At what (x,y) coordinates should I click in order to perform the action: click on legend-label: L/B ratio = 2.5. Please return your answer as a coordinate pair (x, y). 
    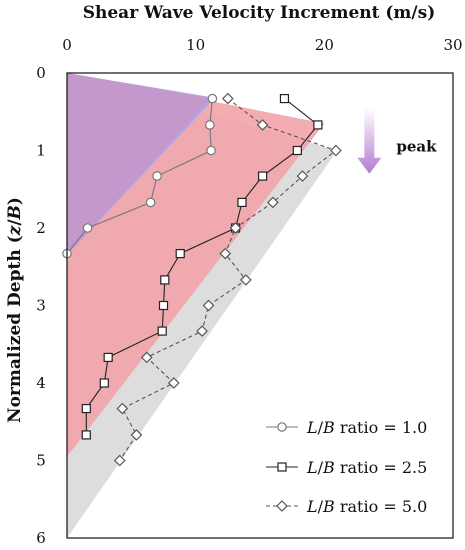
    Looking at the image, I should click on (366, 467).